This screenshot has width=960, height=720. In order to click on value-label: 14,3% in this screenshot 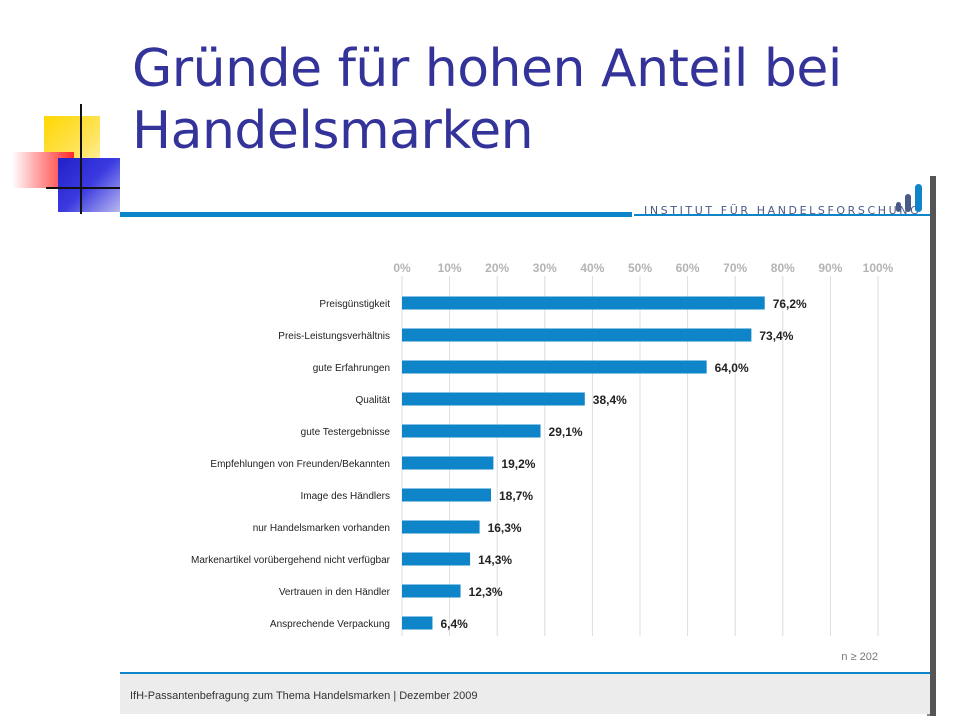, I will do `click(495, 560)`.